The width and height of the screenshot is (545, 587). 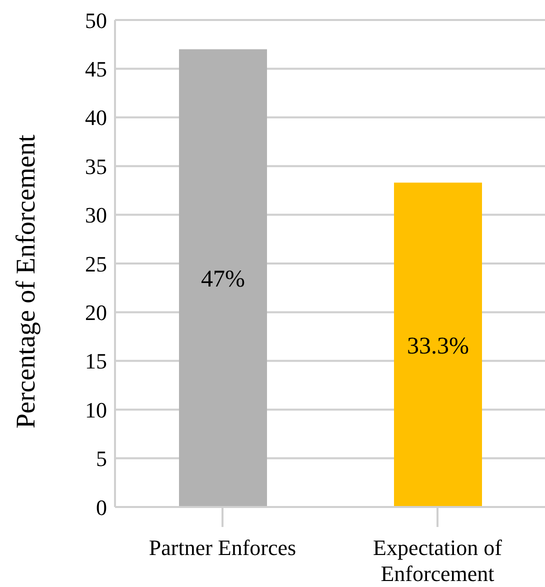 I want to click on x-tick-label: Expectation of Enforcement, so click(x=438, y=560).